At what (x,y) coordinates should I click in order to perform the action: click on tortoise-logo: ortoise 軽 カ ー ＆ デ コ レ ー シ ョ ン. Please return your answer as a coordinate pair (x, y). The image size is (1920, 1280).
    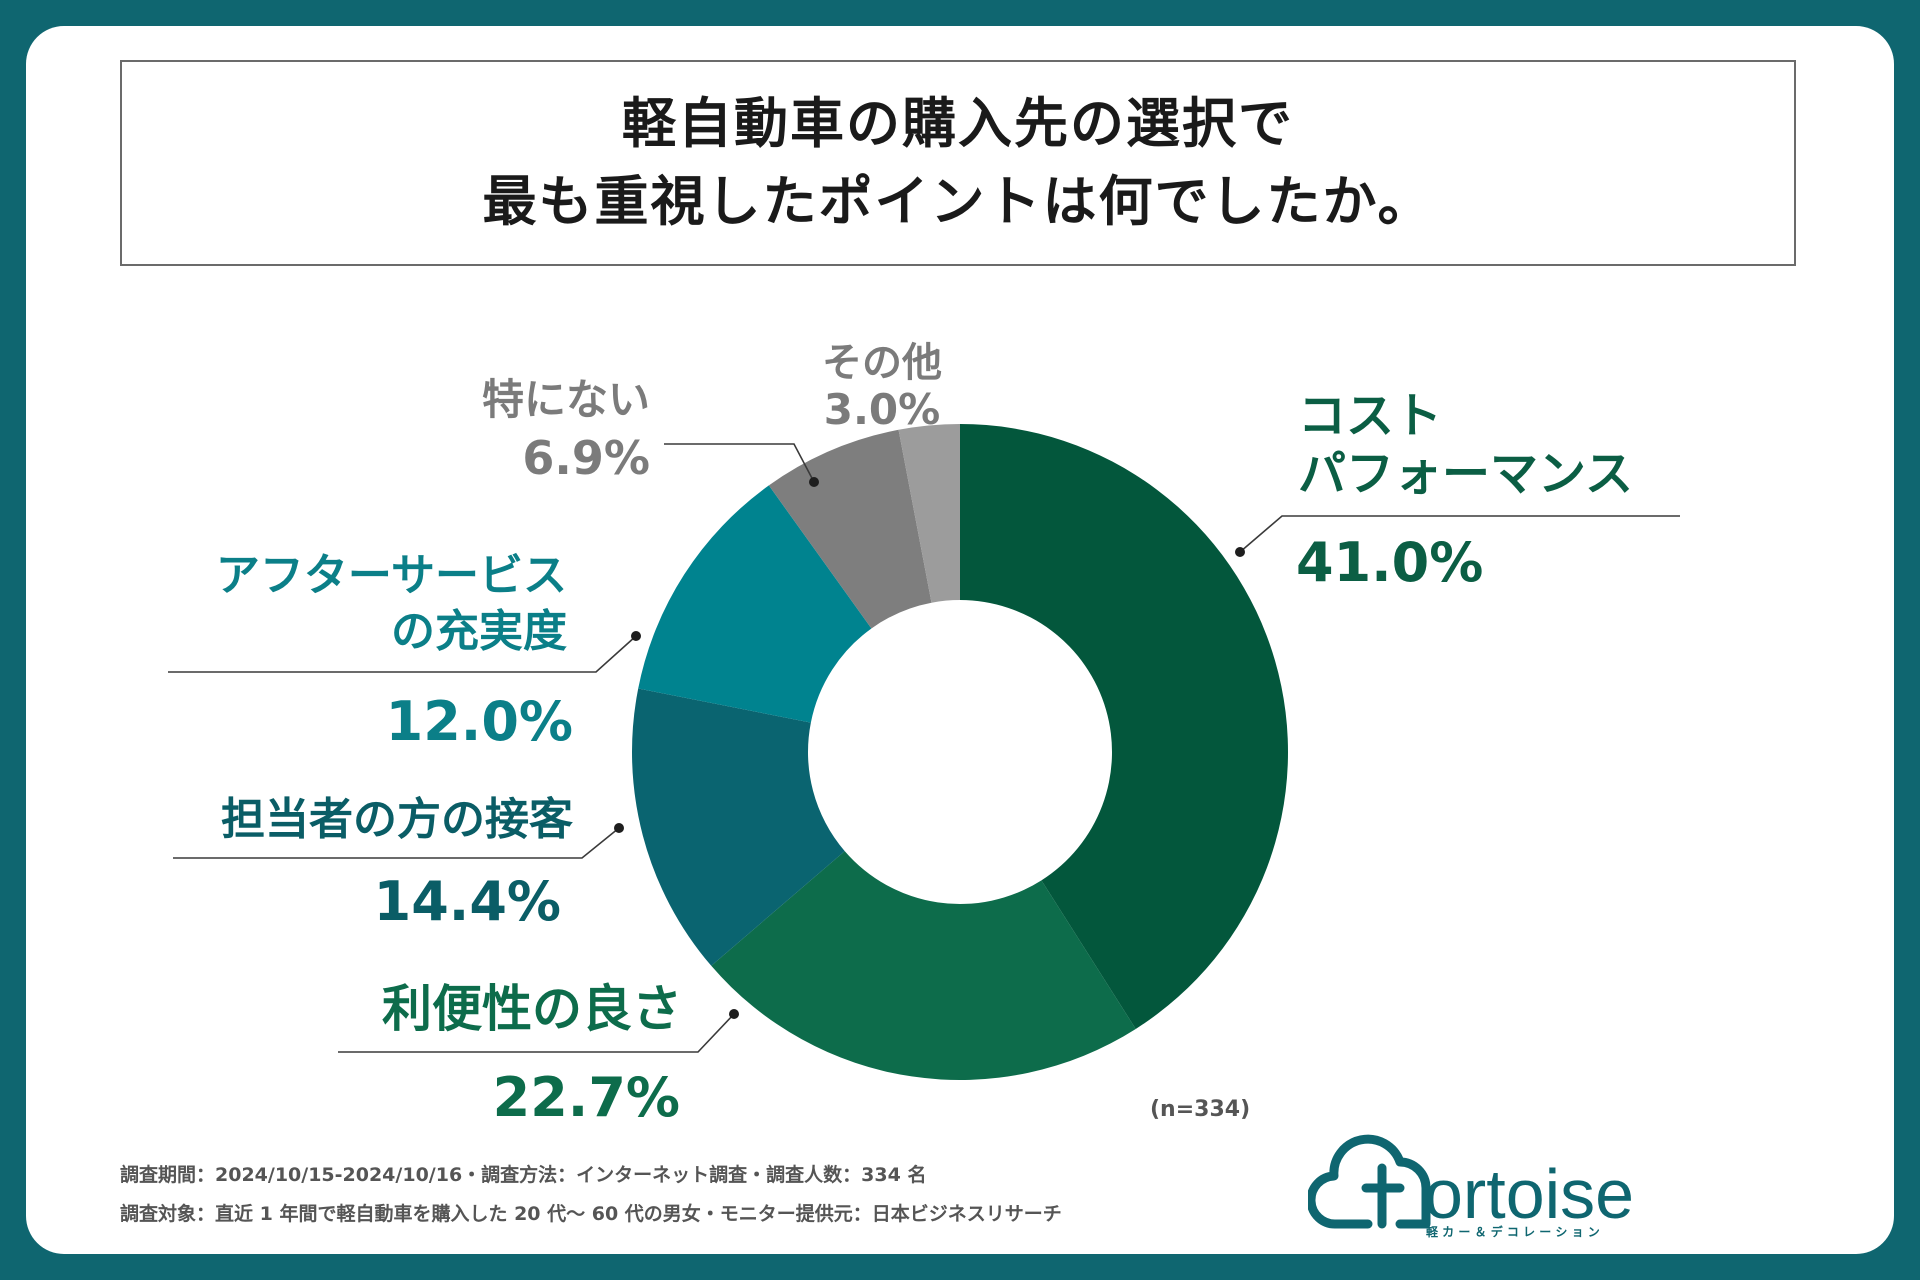
    Looking at the image, I should click on (1471, 1186).